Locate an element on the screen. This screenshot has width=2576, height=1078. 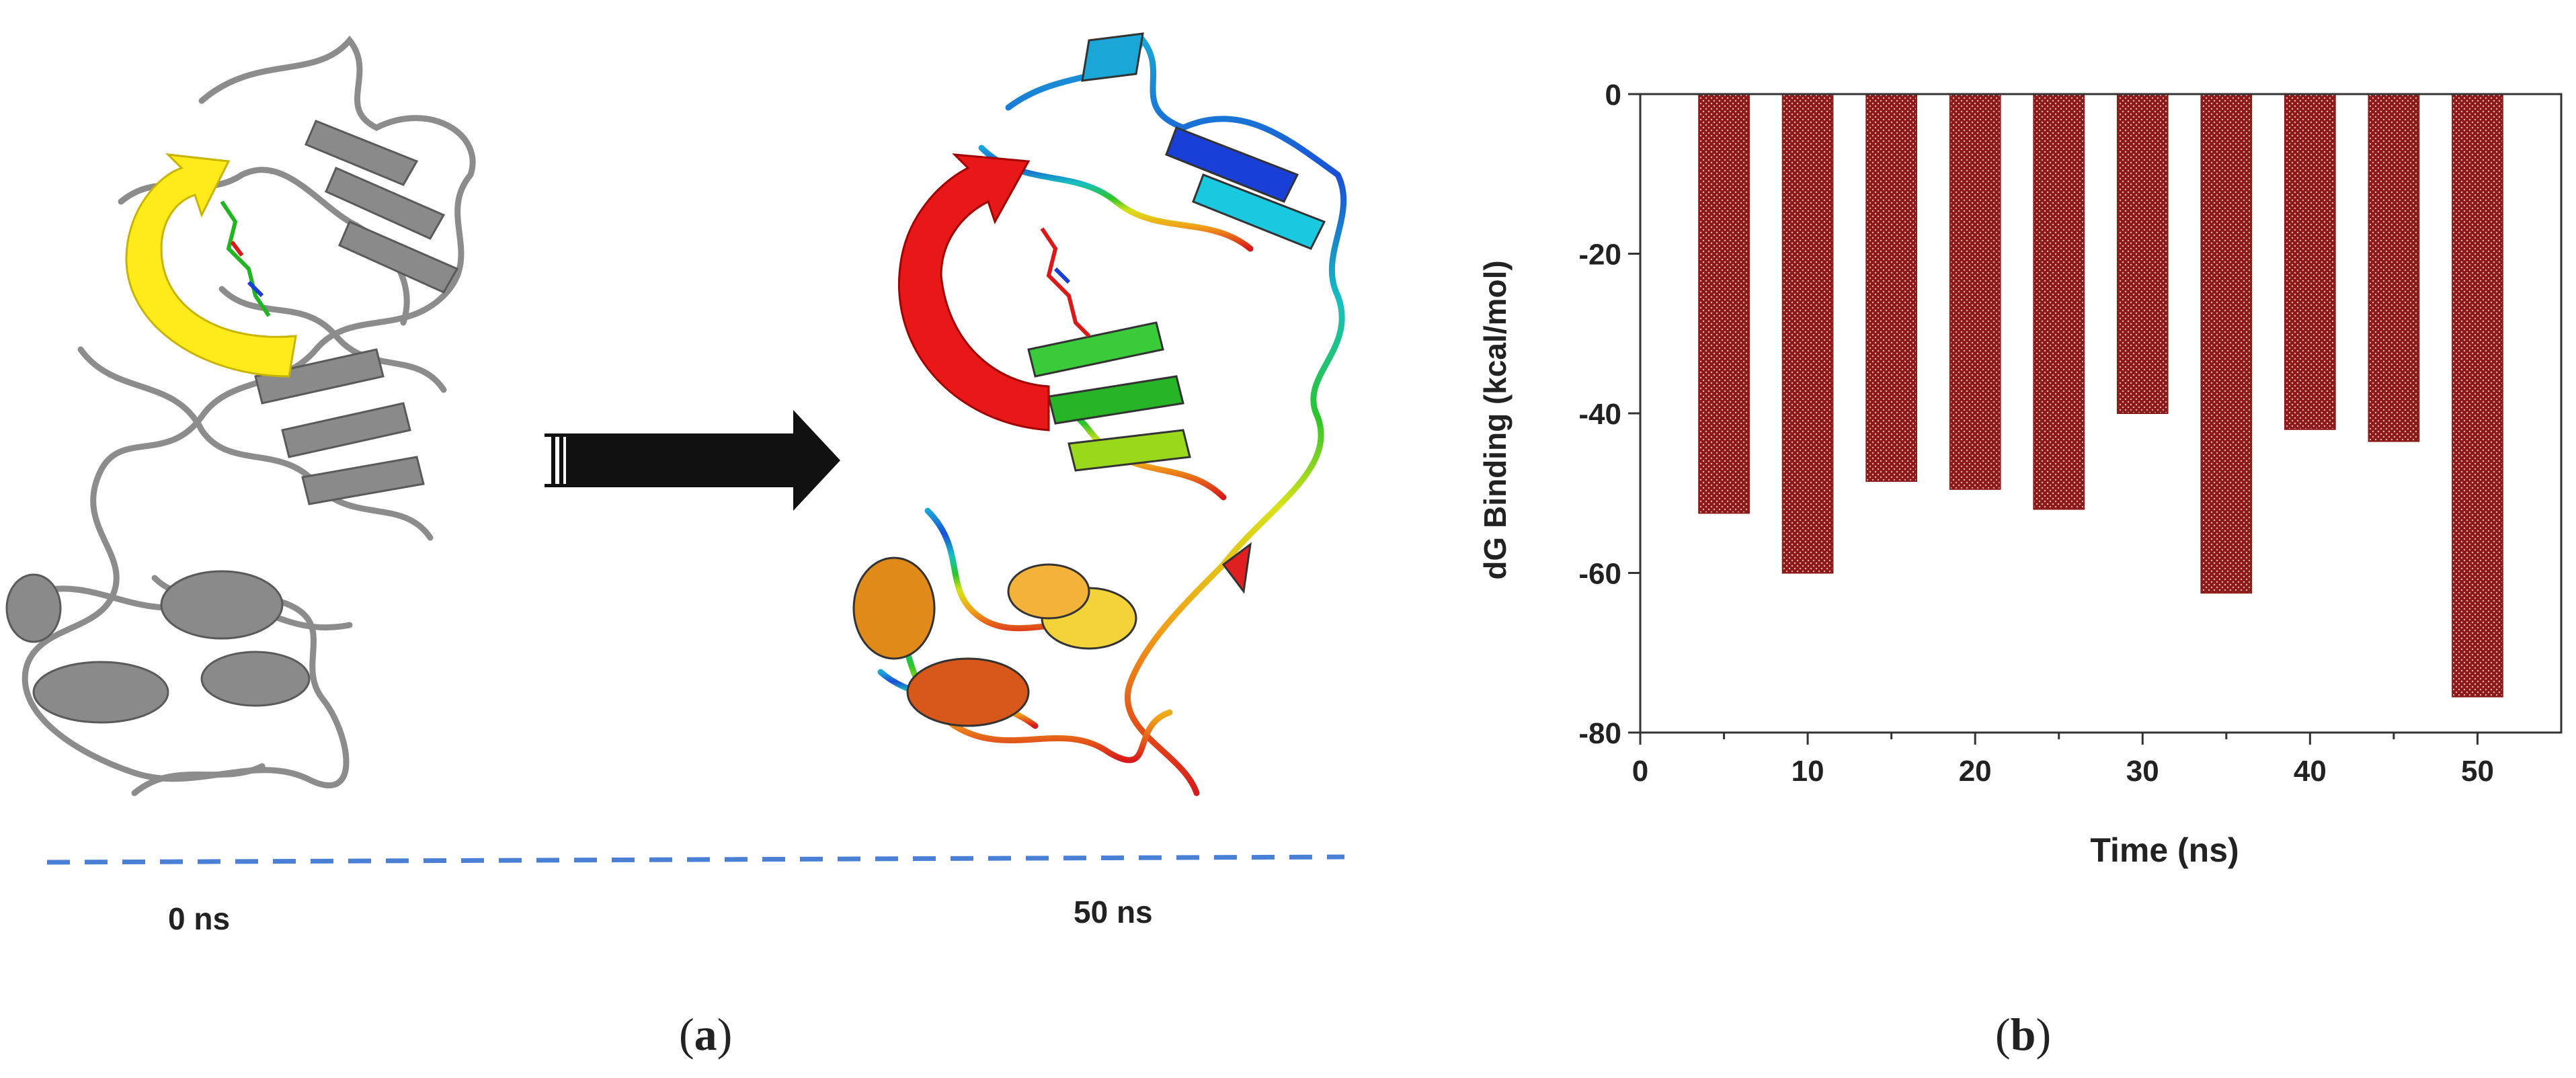
x-tick-label: 10 is located at coordinates (1808, 772).